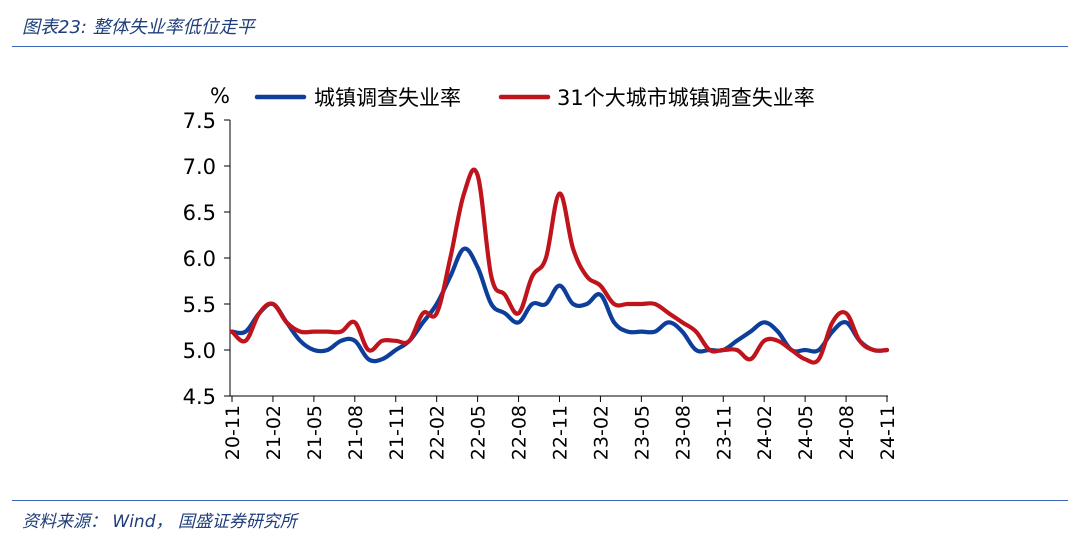 The height and width of the screenshot is (548, 1080). What do you see at coordinates (847, 432) in the screenshot?
I see `x-tick-label: 24-08` at bounding box center [847, 432].